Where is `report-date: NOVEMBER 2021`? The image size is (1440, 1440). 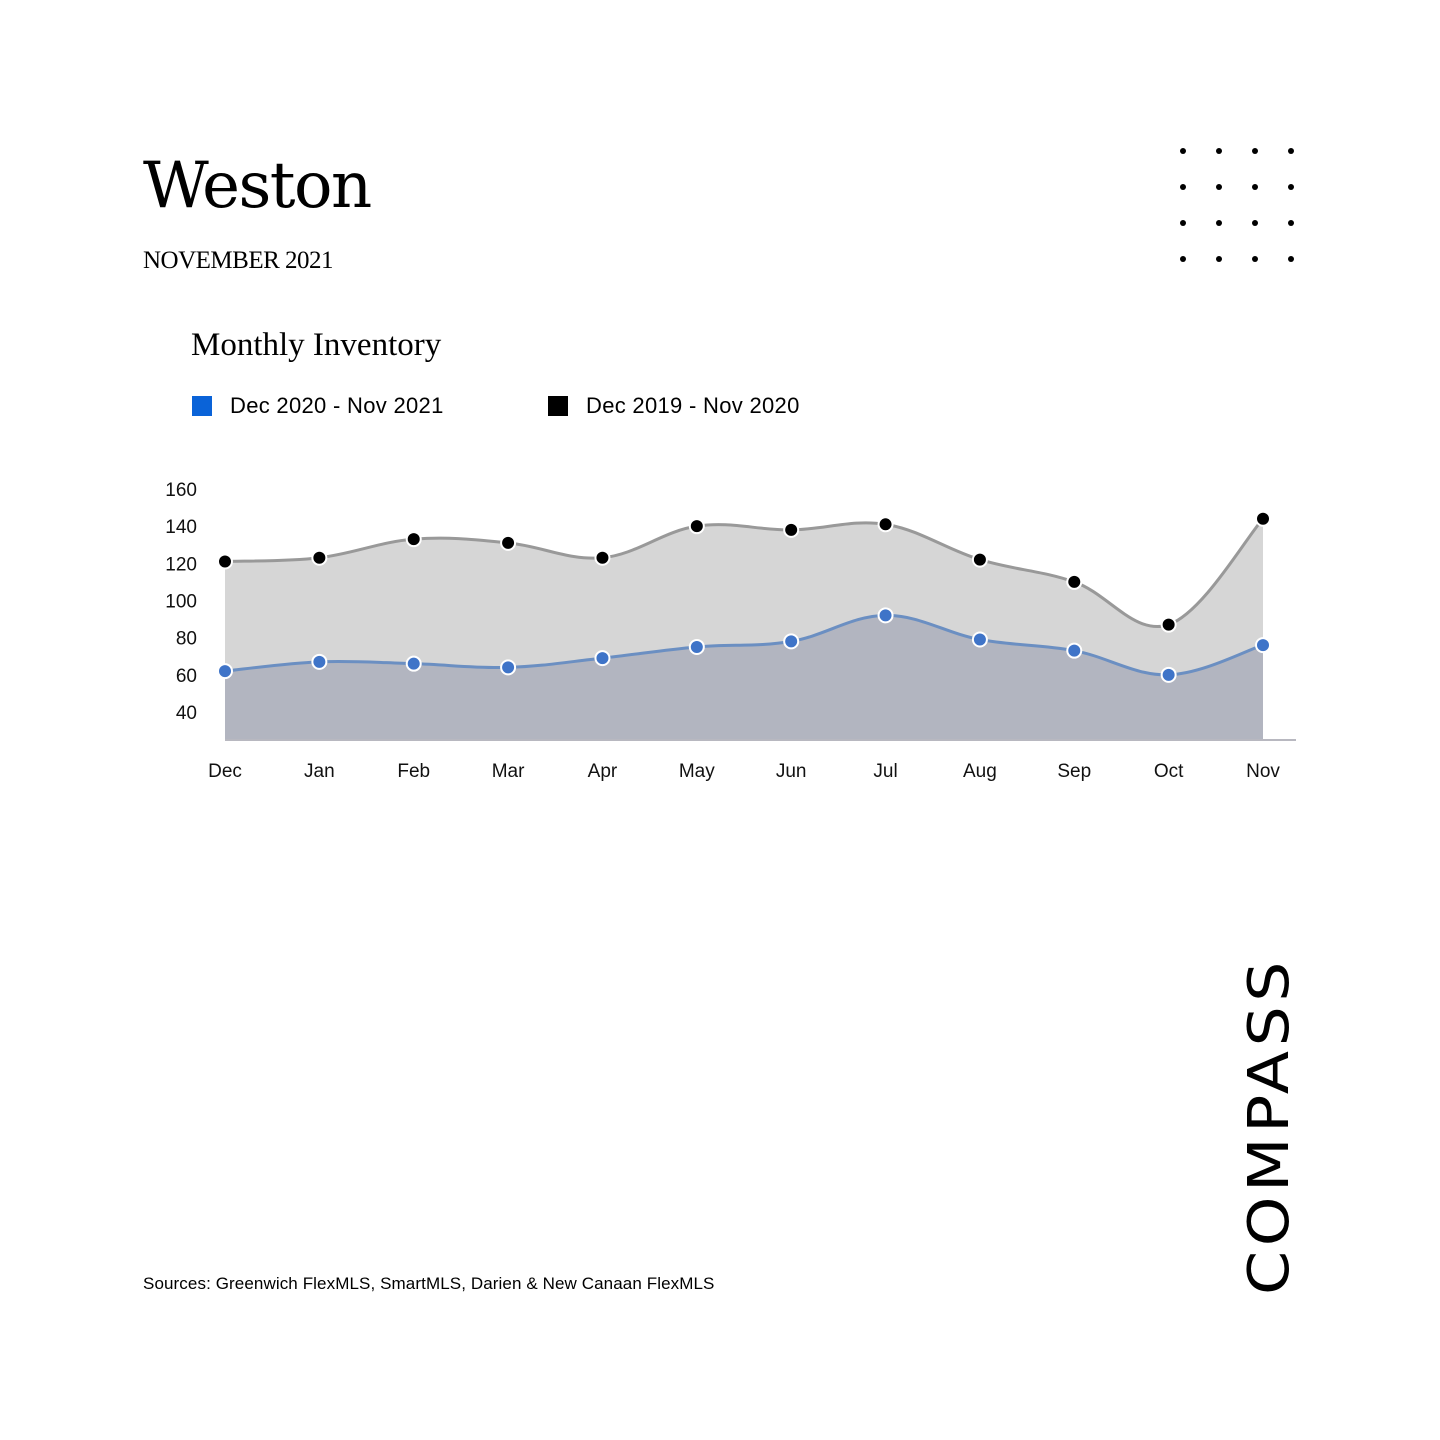 report-date: NOVEMBER 2021 is located at coordinates (238, 260).